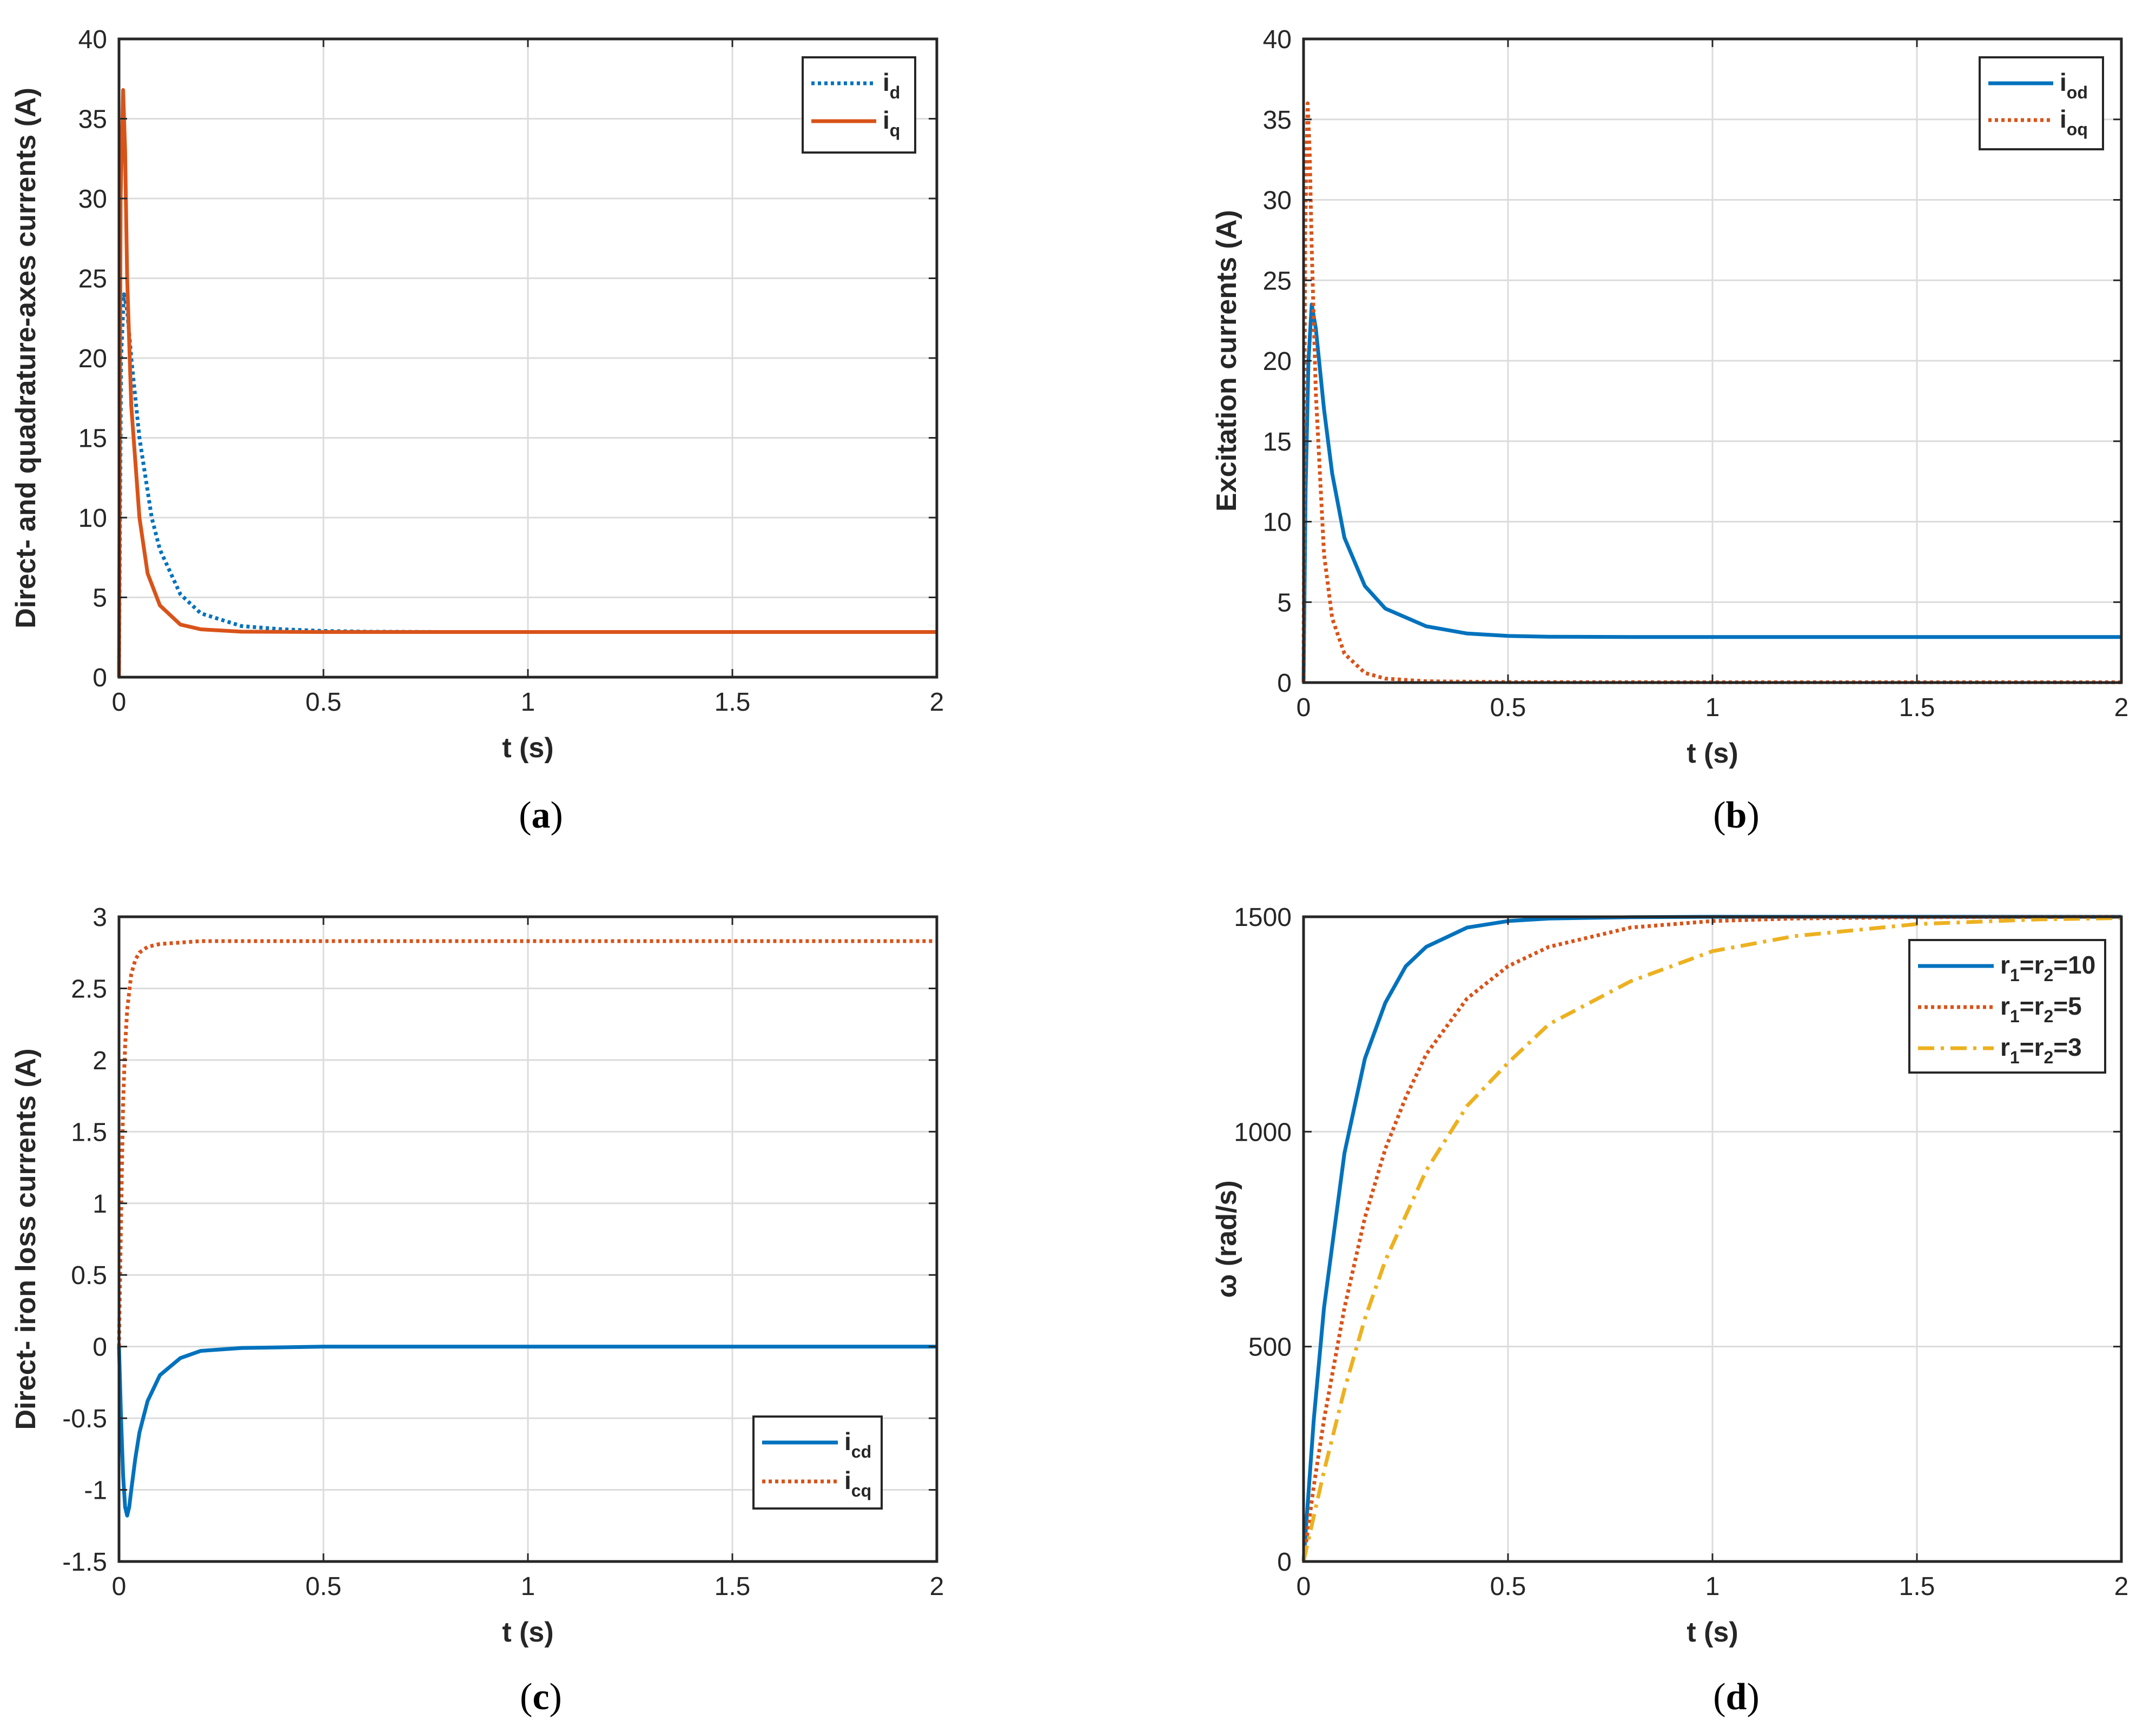 This screenshot has height=1727, width=2156. Describe the element at coordinates (2067, 1006) in the screenshot. I see `legend-text-part: =5` at that location.